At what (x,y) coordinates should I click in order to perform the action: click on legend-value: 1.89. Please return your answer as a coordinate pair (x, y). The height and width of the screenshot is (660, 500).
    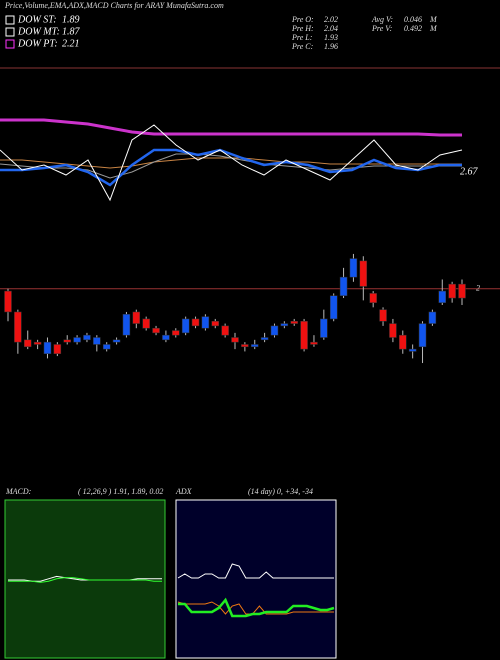
    Looking at the image, I should click on (71, 19).